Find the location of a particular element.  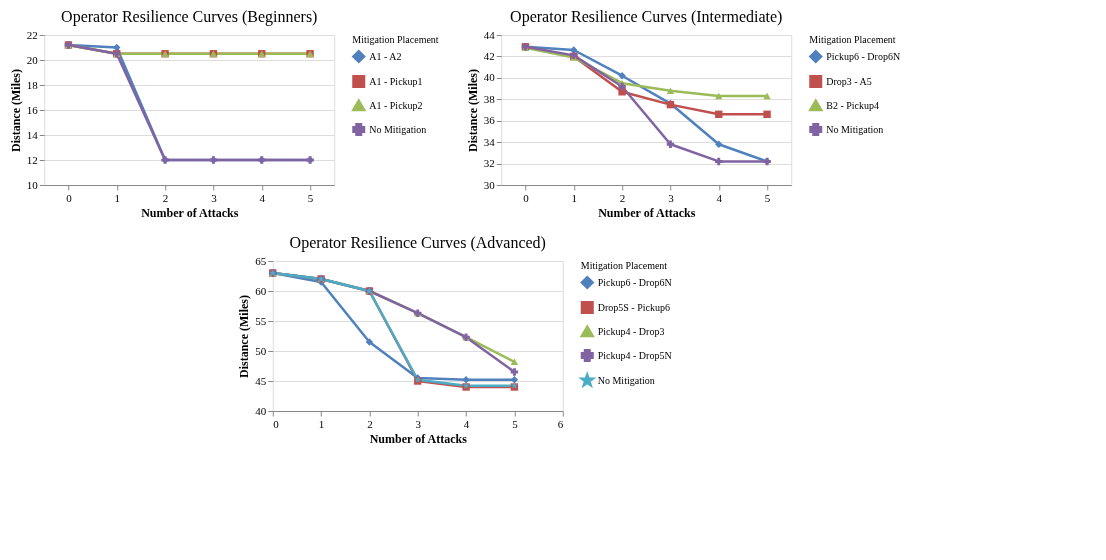

legend-label: B2 - Pickup4 is located at coordinates (853, 105).